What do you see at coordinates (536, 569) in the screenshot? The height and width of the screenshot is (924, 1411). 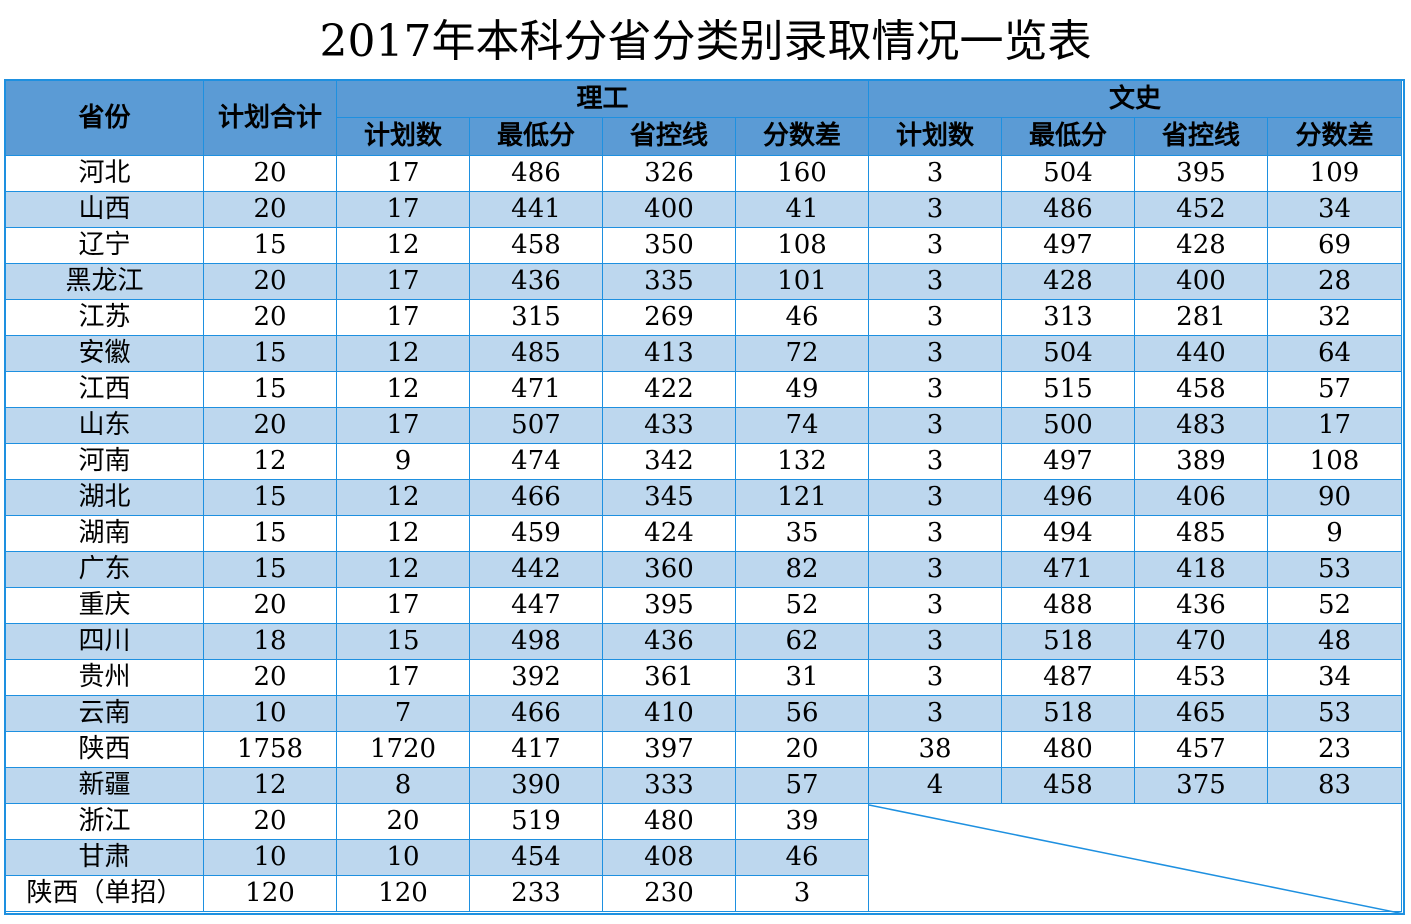 I see `sci-min-cell: 442` at bounding box center [536, 569].